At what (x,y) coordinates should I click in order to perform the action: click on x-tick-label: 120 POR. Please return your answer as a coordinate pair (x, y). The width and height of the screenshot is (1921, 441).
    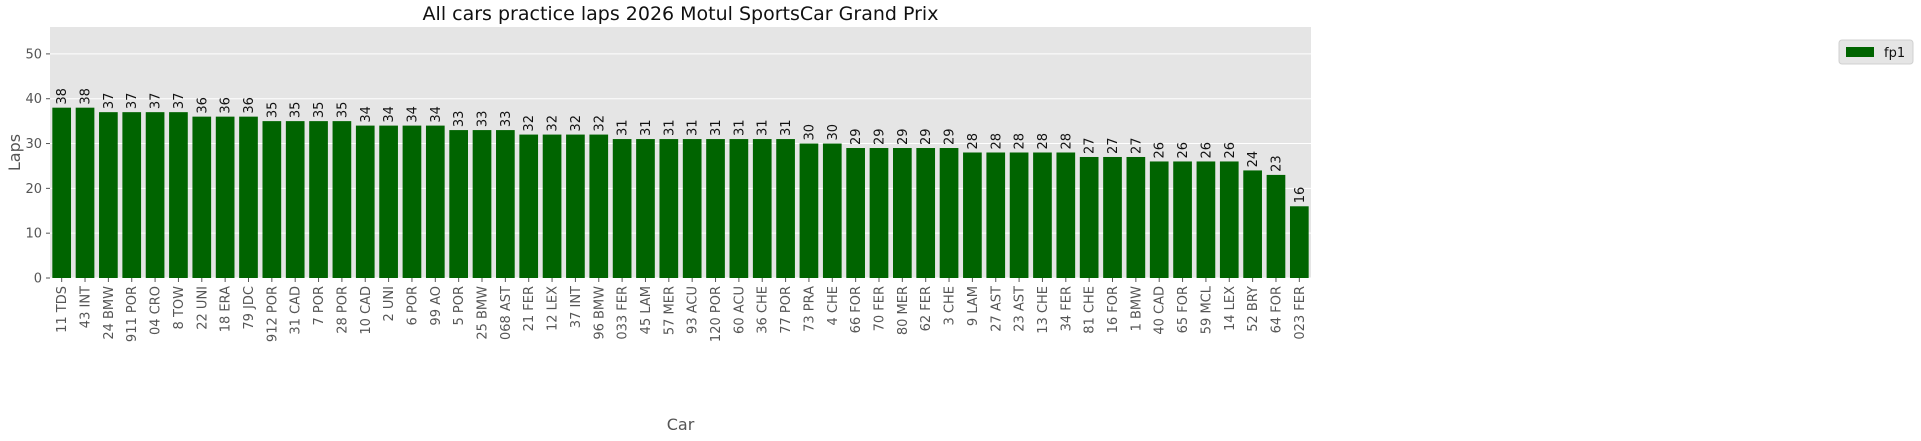
    Looking at the image, I should click on (716, 314).